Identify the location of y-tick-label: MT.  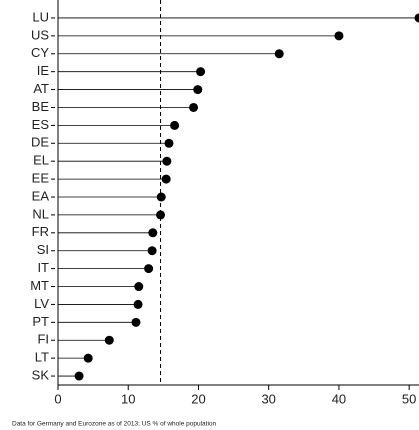
(39, 285).